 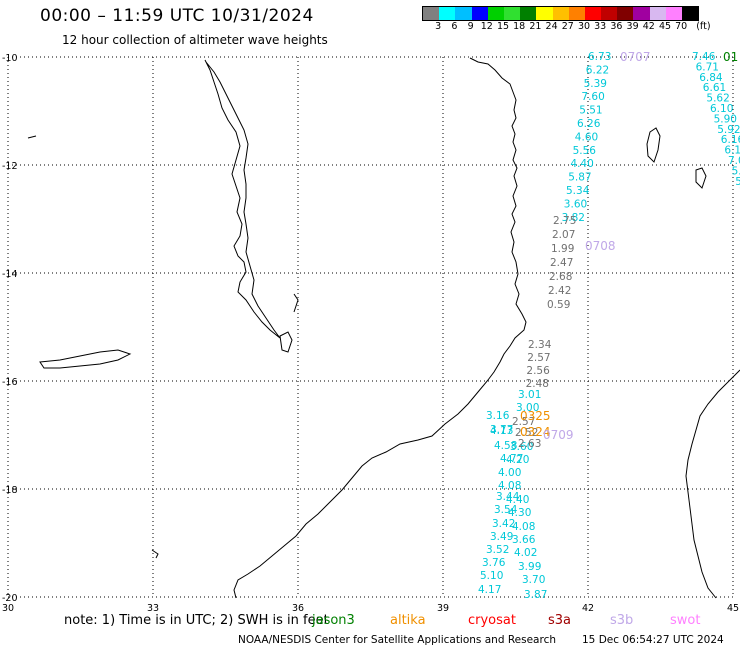 I want to click on swh-value: 3.77, so click(x=501, y=430).